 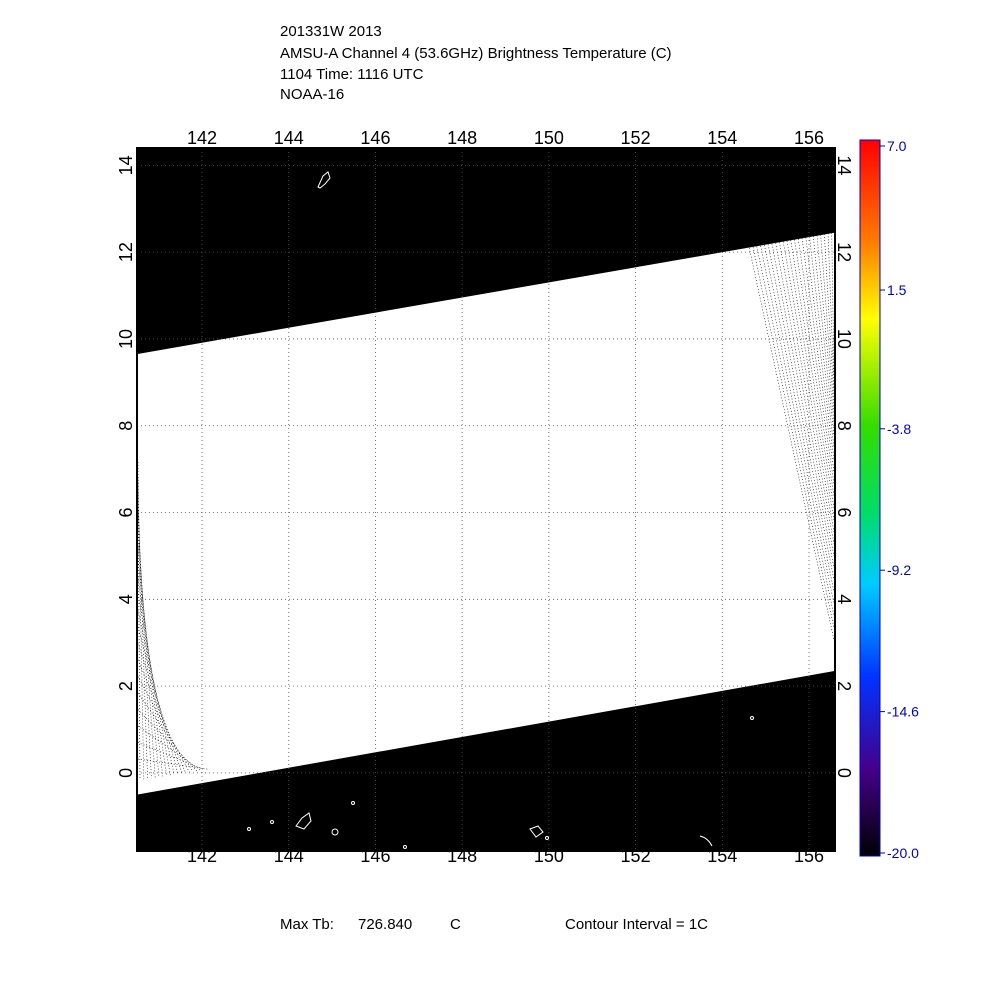 What do you see at coordinates (870, 498) in the screenshot?
I see `colorbar` at bounding box center [870, 498].